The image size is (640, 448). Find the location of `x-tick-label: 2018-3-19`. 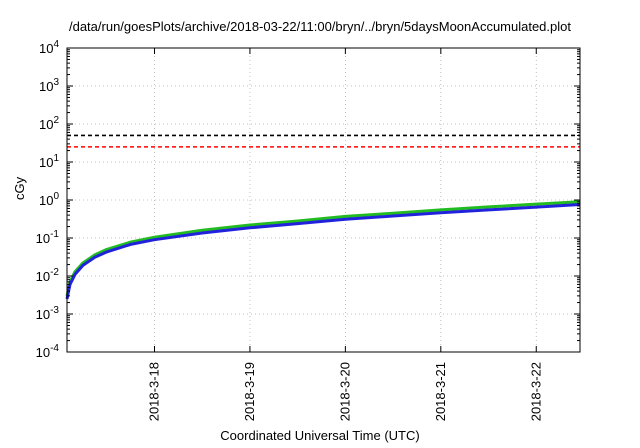

x-tick-label: 2018-3-19 is located at coordinates (249, 391).